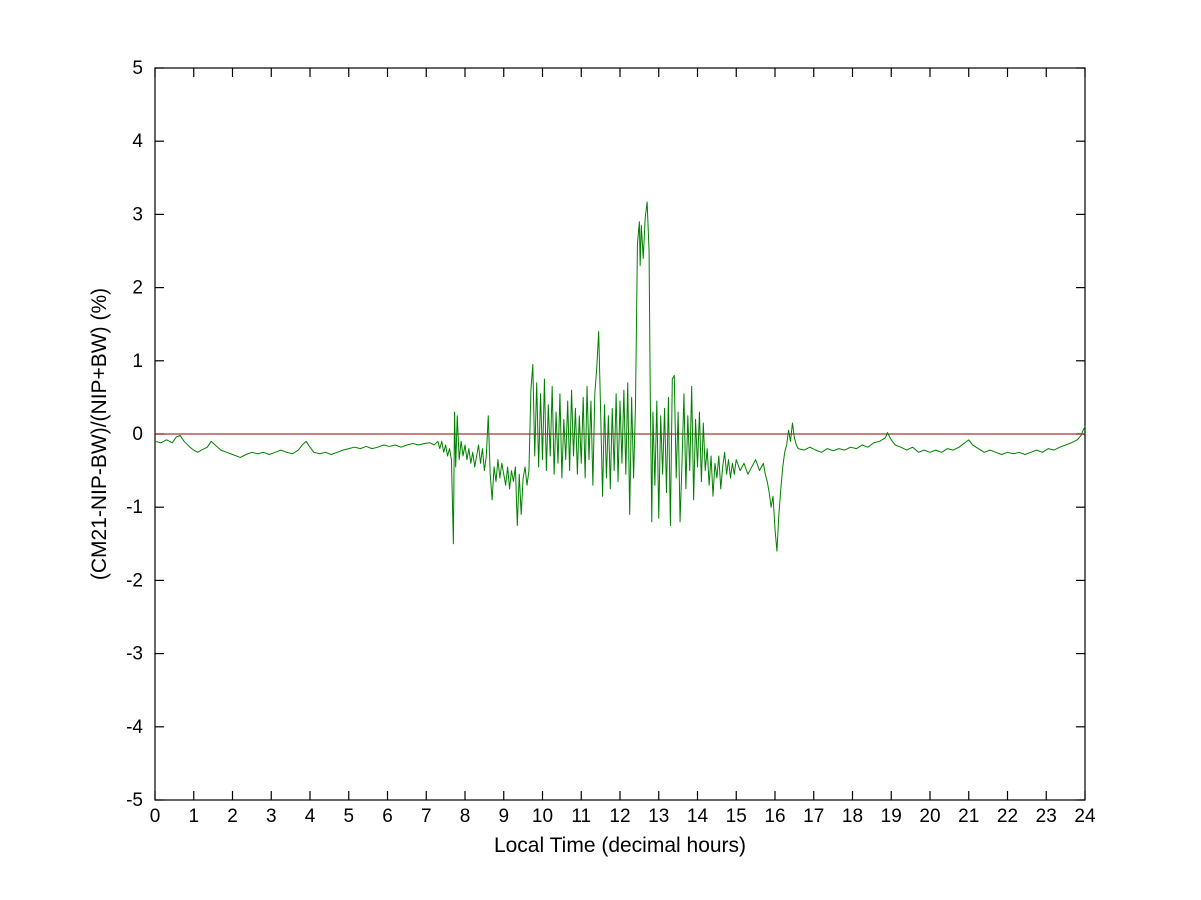 Image resolution: width=1201 pixels, height=900 pixels. I want to click on x-tick-label: 16, so click(774, 816).